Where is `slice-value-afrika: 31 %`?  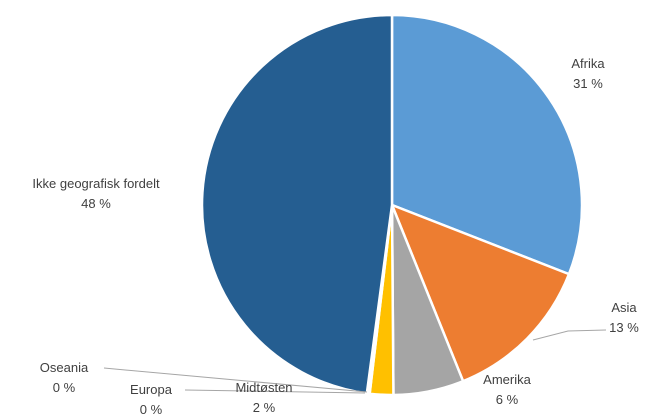 slice-value-afrika: 31 % is located at coordinates (588, 83).